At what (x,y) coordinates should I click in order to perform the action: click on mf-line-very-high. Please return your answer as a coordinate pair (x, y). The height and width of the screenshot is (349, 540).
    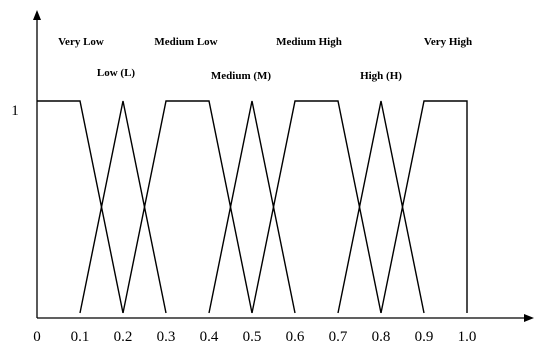
    Looking at the image, I should click on (424, 207).